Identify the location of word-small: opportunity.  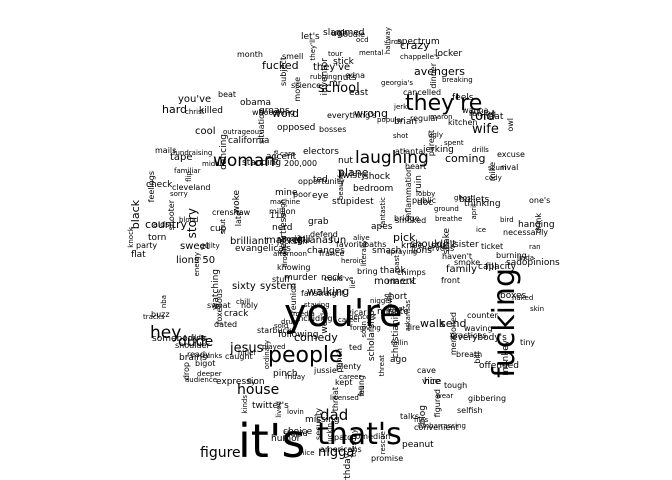
(321, 181).